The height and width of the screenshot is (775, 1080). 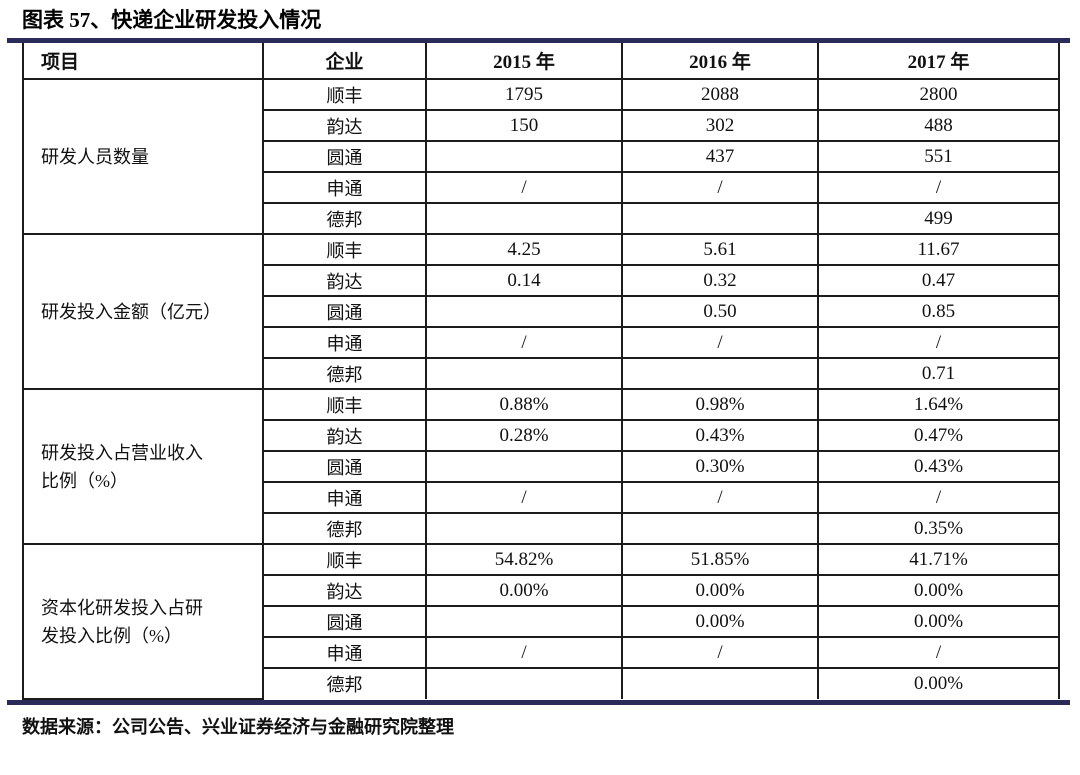 What do you see at coordinates (938, 61) in the screenshot?
I see `header-cell-year-2017: 2017 年` at bounding box center [938, 61].